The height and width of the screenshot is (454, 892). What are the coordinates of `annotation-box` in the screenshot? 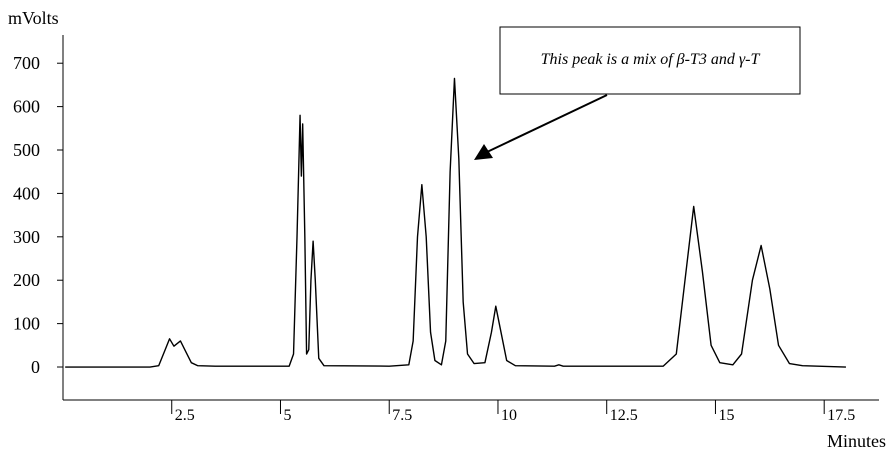 It's located at (650, 60).